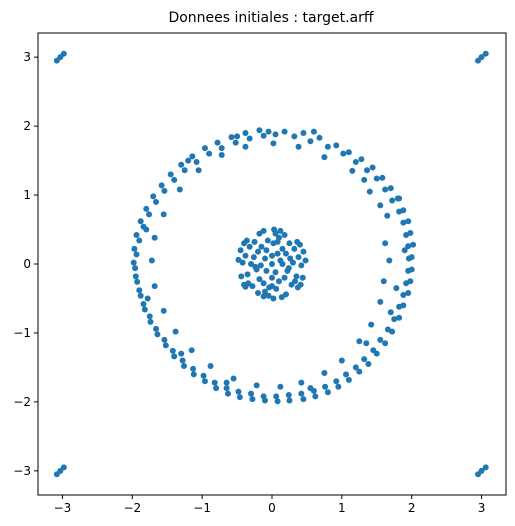  What do you see at coordinates (22, 471) in the screenshot?
I see `y-tick-label: −3` at bounding box center [22, 471].